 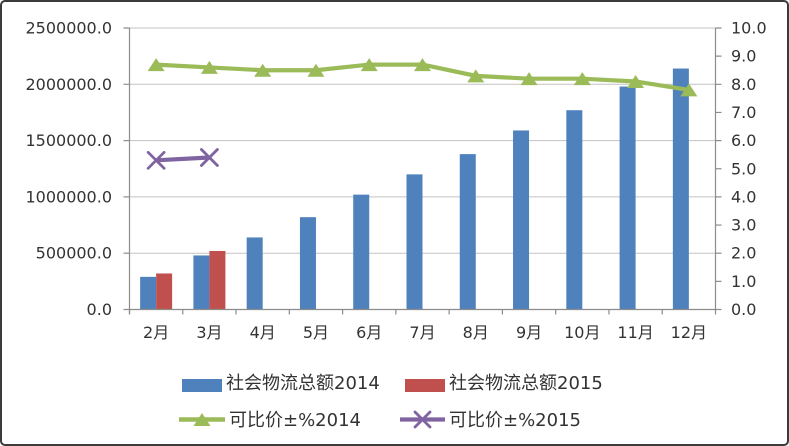 What do you see at coordinates (743, 309) in the screenshot?
I see `right-axis-label-0: 0.0` at bounding box center [743, 309].